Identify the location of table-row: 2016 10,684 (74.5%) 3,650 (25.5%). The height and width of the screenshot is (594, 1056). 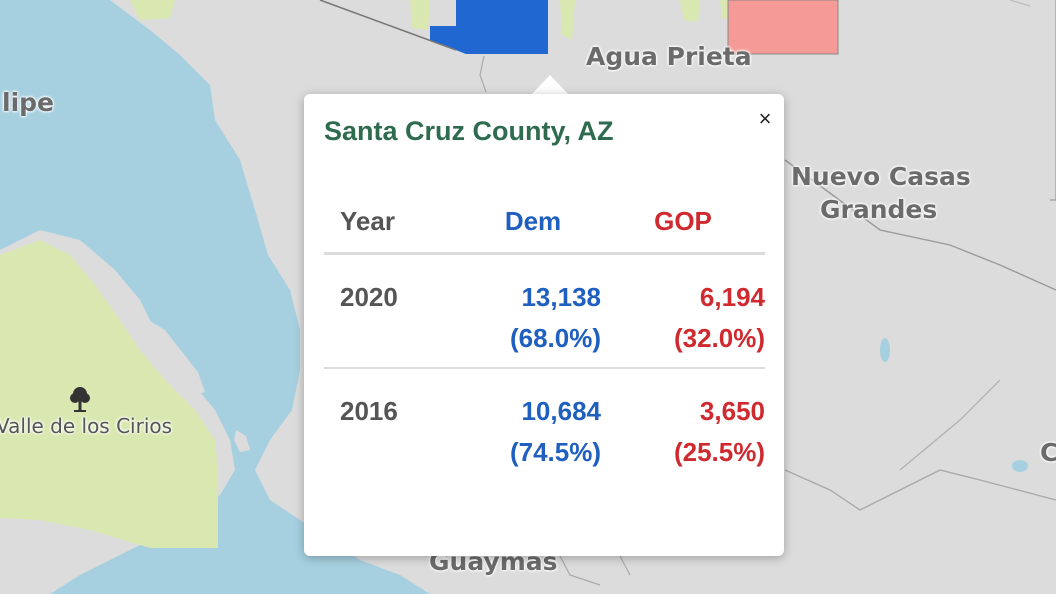
(544, 425).